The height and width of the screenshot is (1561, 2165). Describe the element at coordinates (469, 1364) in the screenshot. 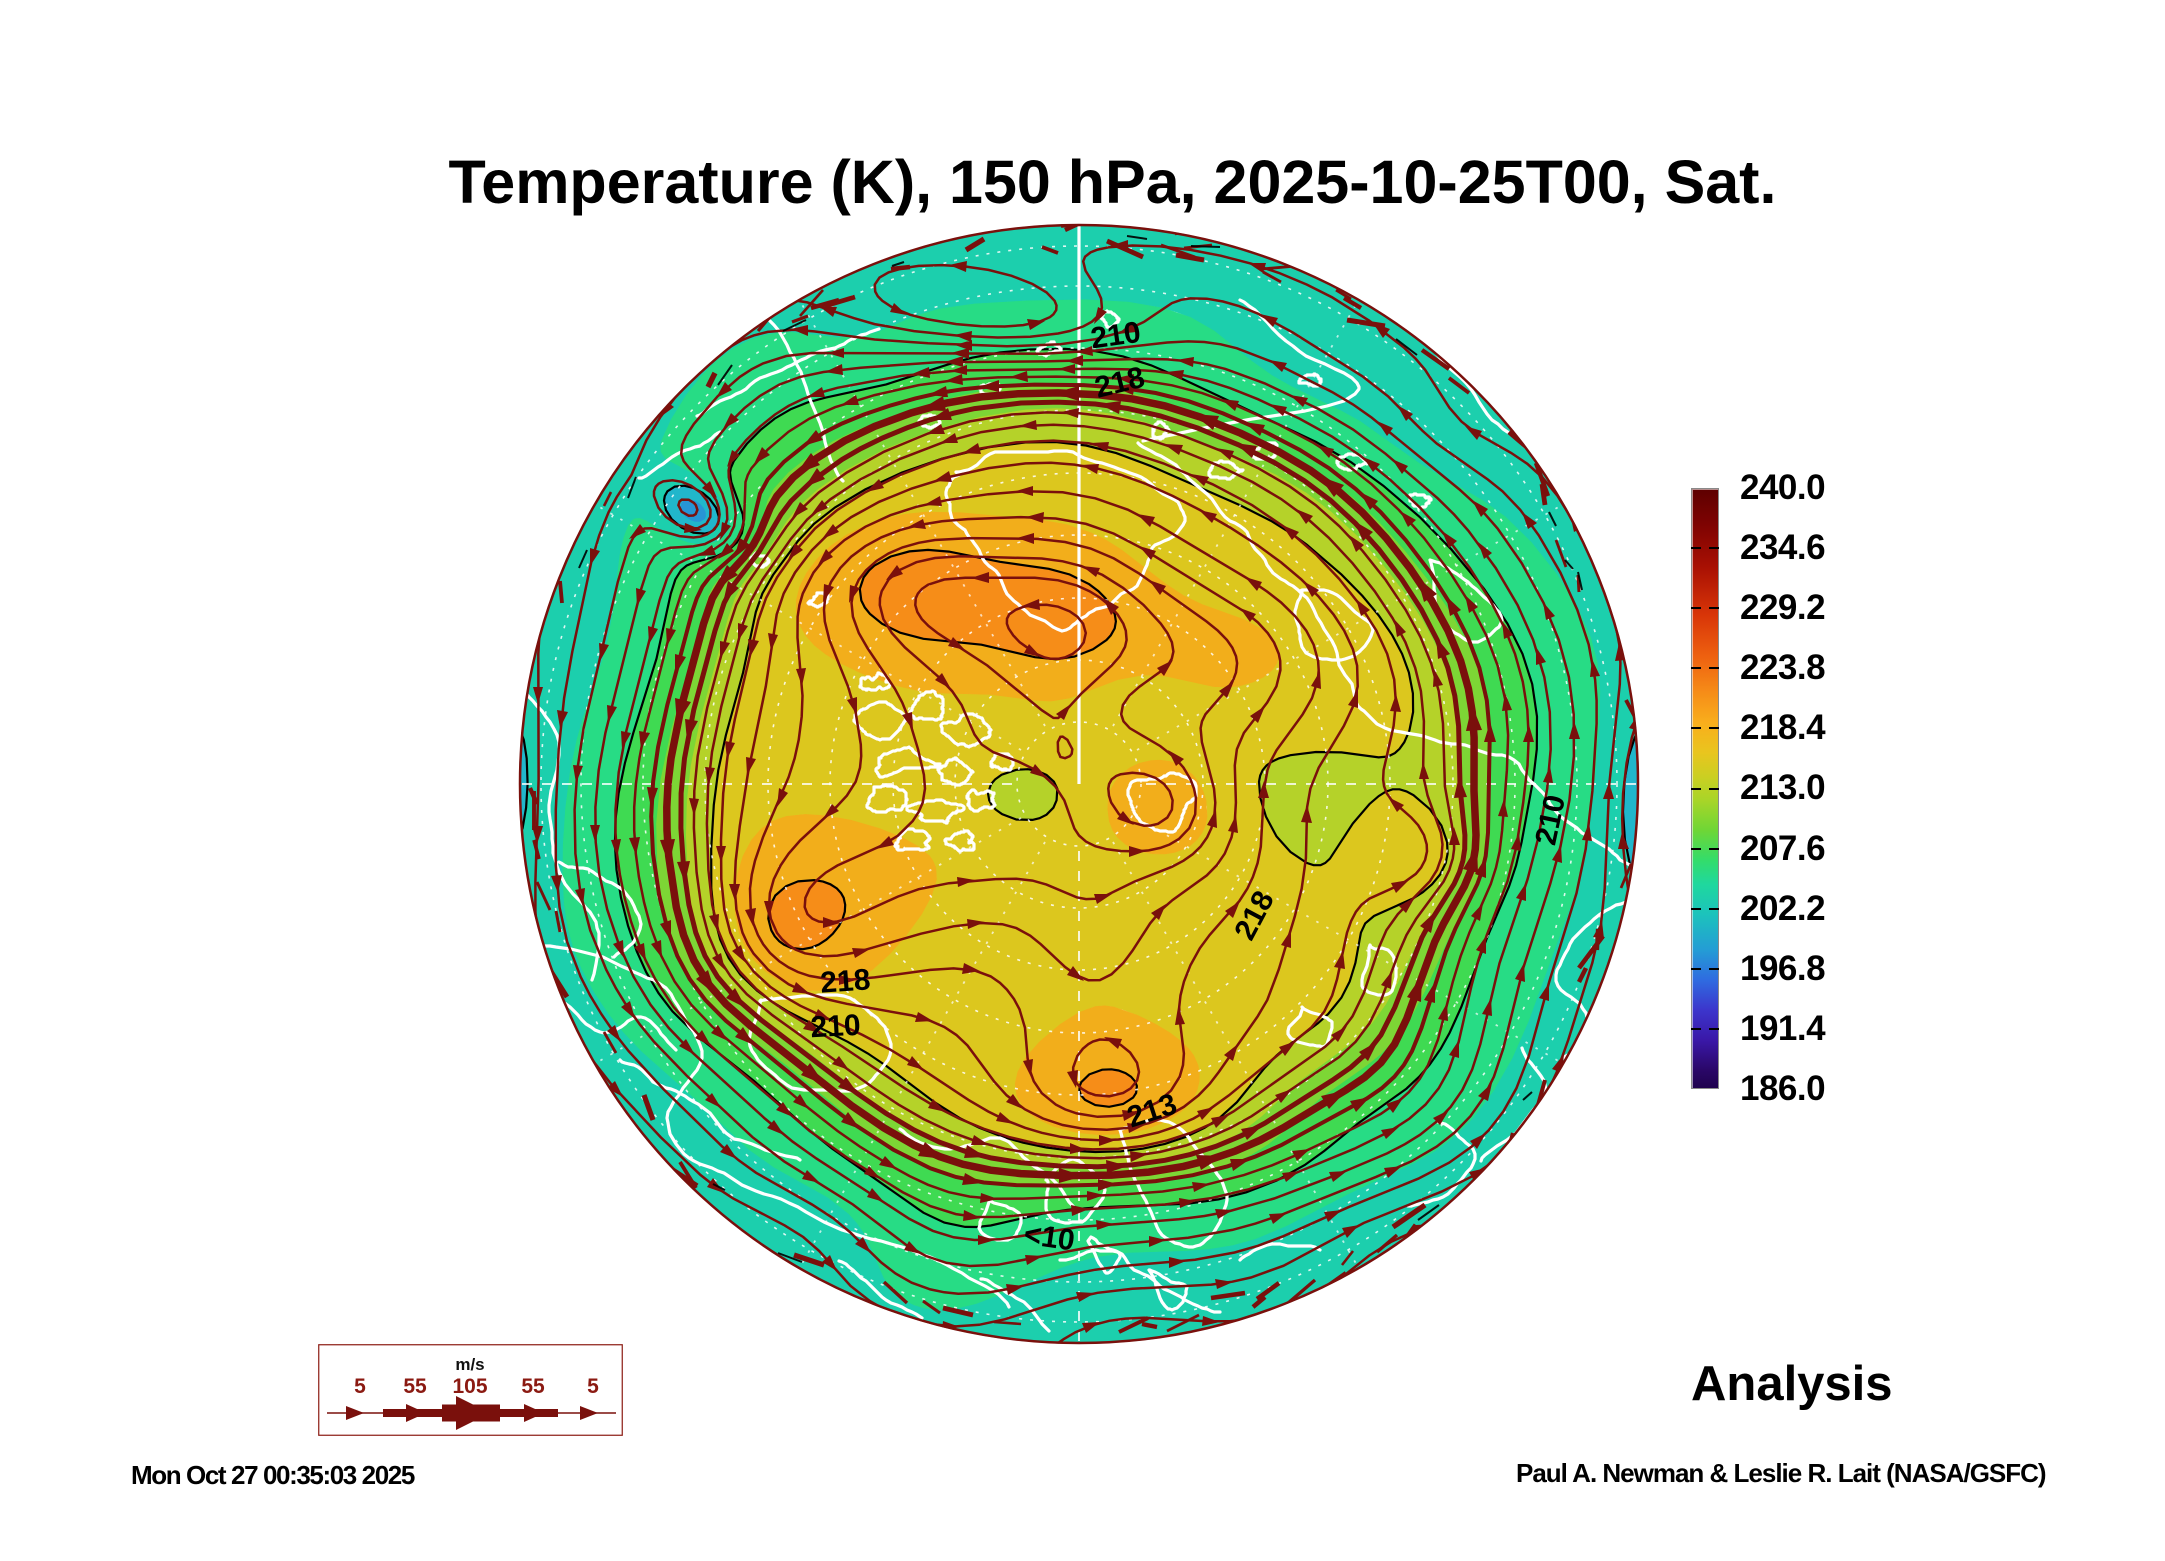

I see `svg-text: m/s` at that location.